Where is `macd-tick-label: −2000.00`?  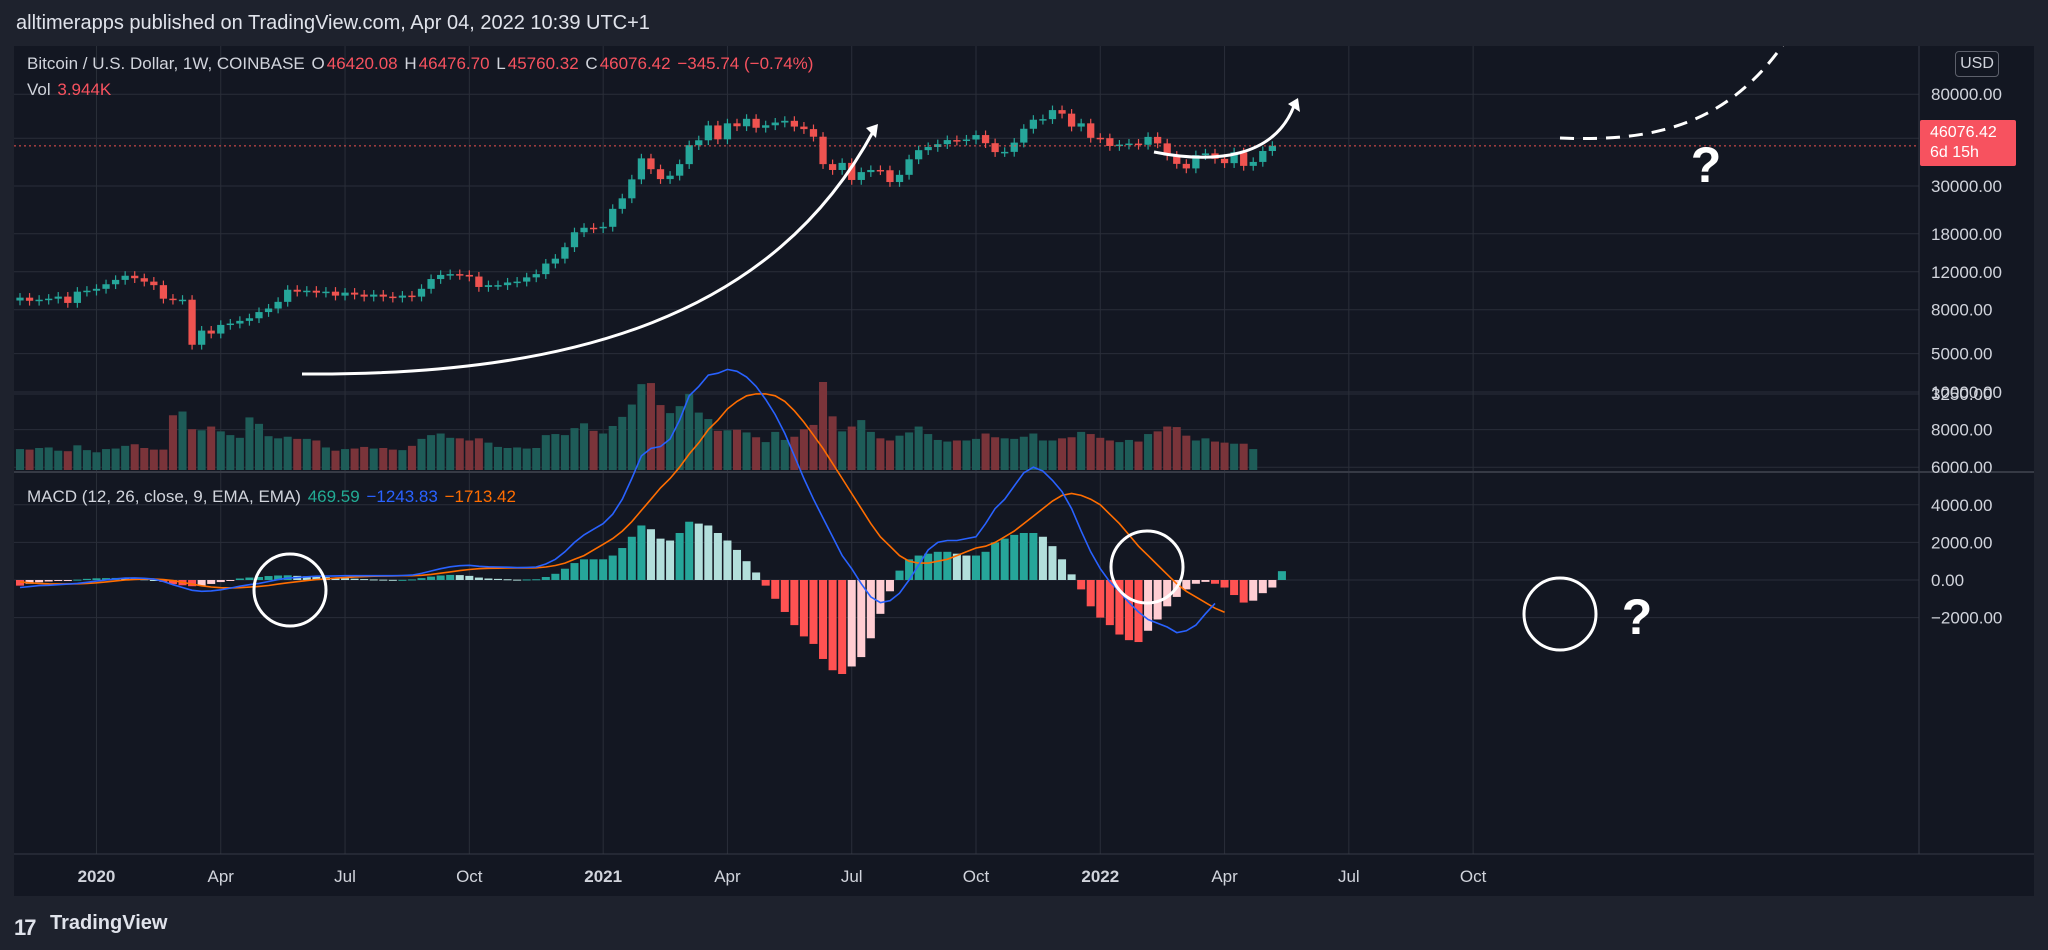
macd-tick-label: −2000.00 is located at coordinates (1966, 618).